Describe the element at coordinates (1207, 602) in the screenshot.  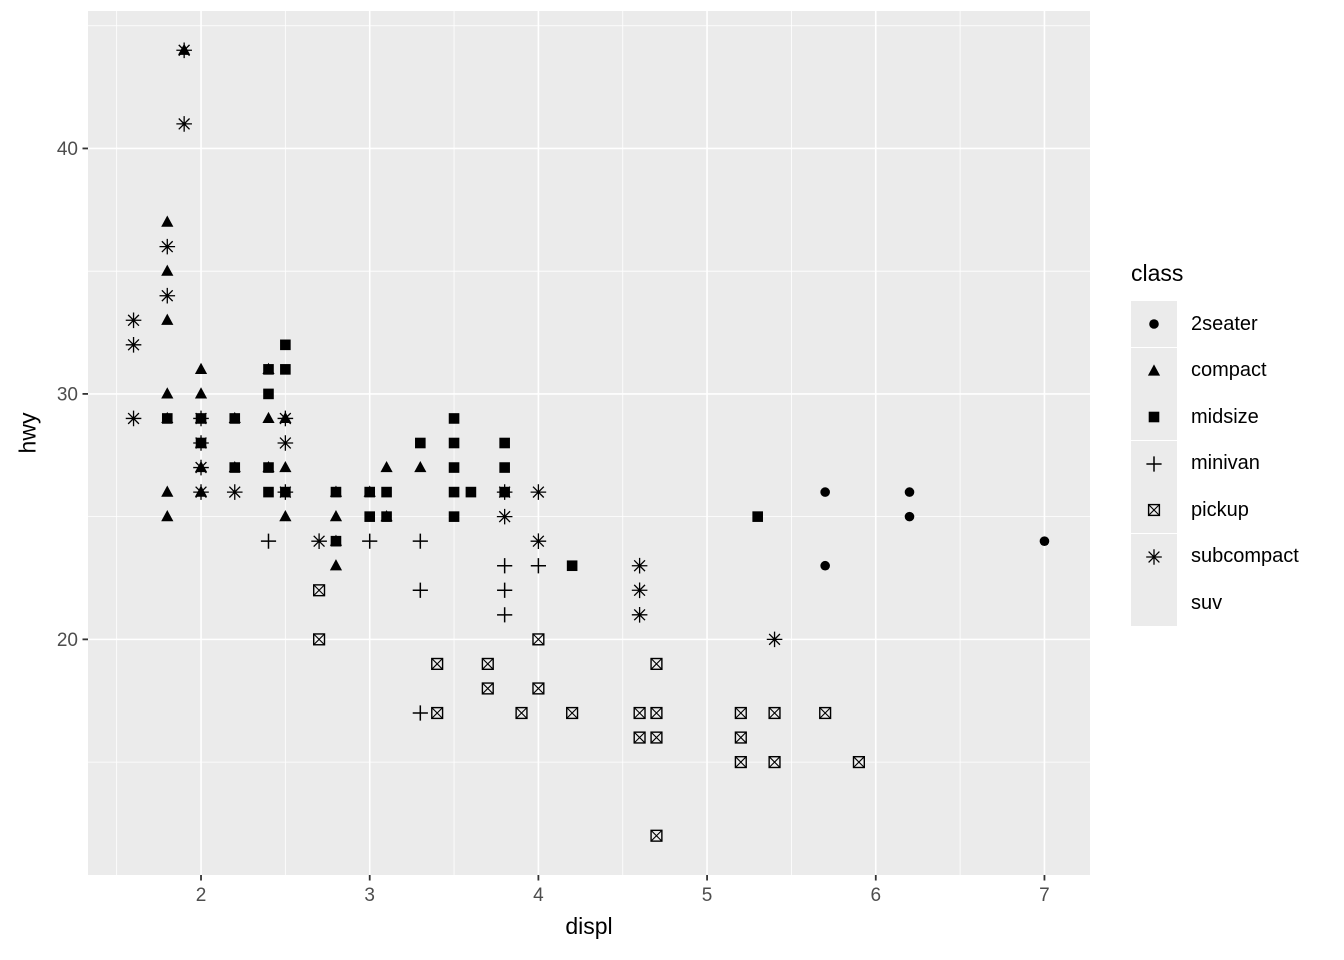
I see `legend-label: suv` at that location.